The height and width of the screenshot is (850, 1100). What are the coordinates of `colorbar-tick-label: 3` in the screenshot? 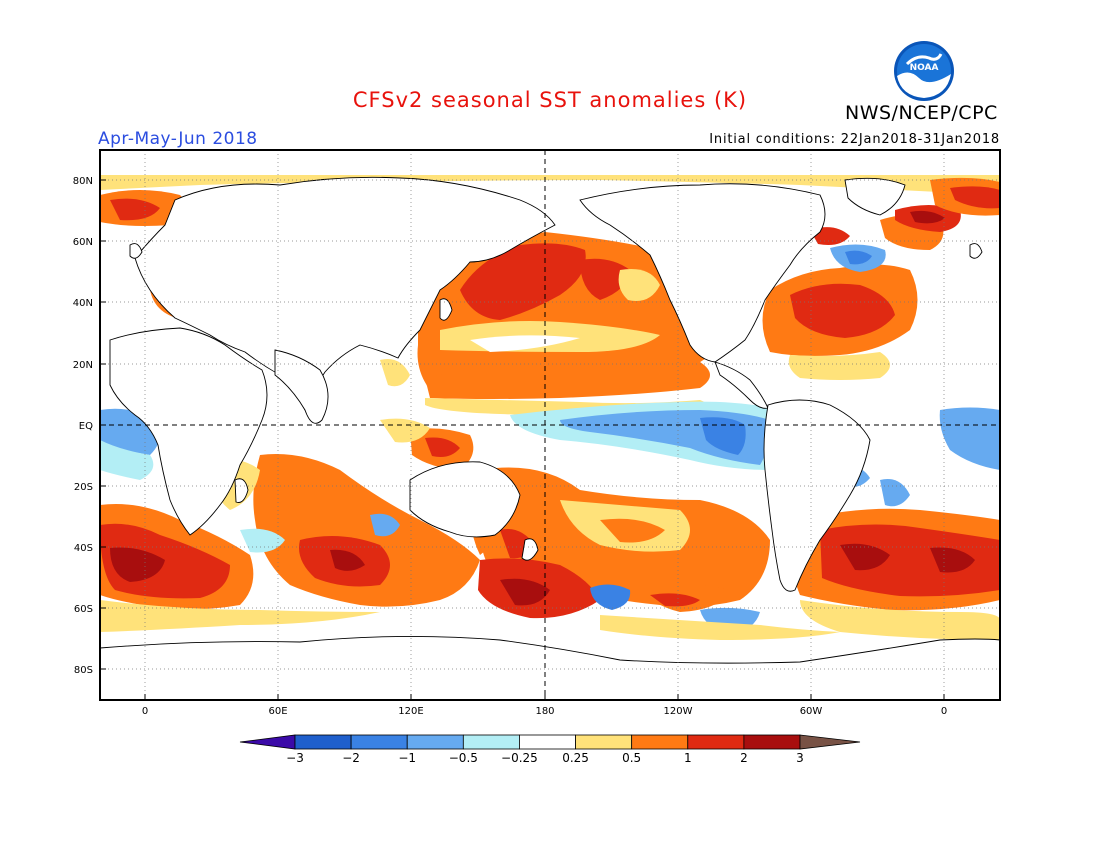 It's located at (800, 758).